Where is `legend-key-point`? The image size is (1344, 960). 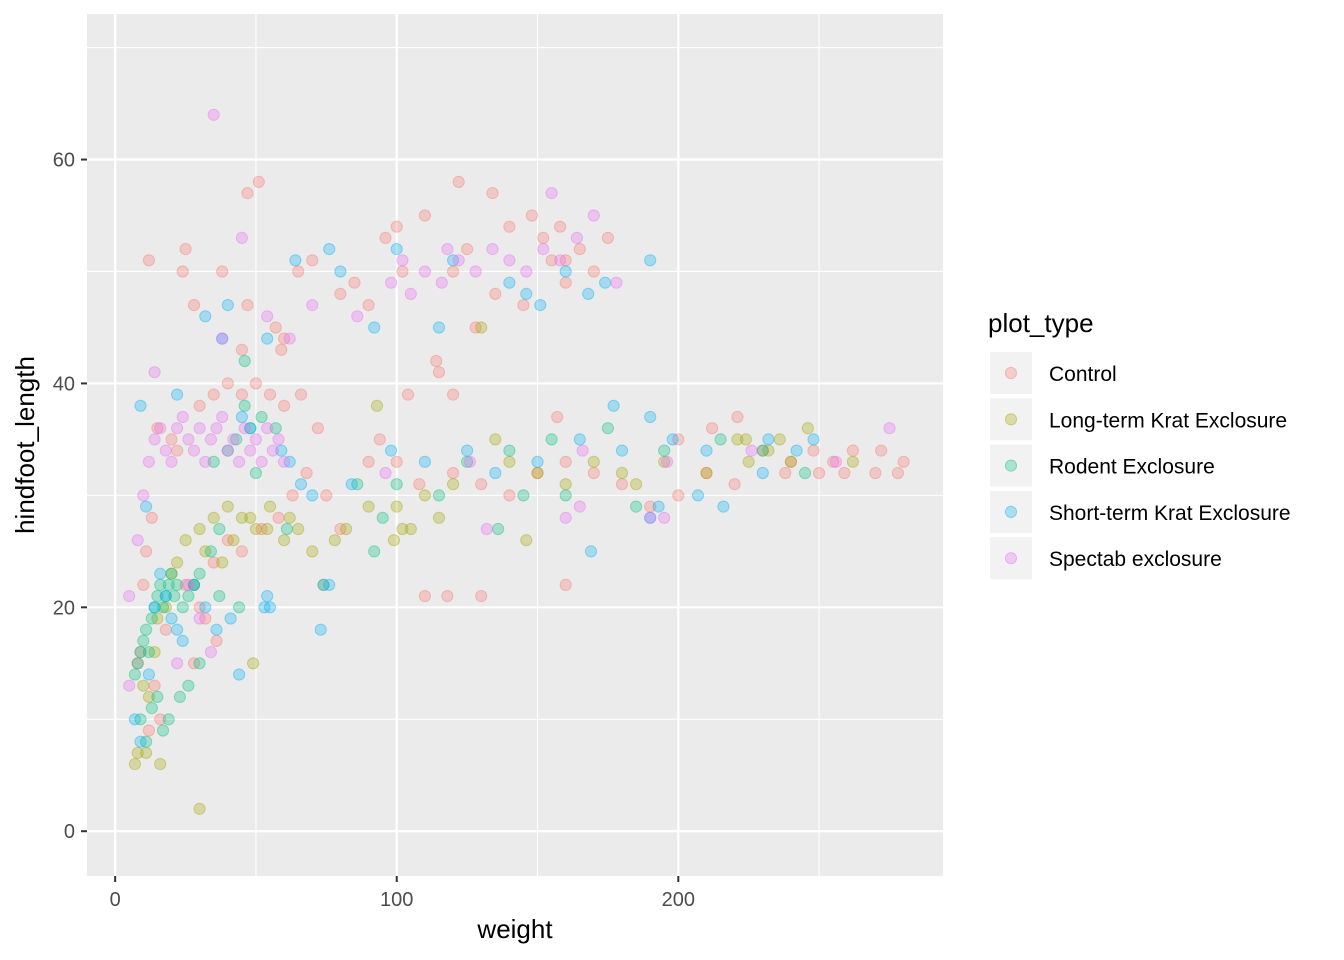 legend-key-point is located at coordinates (1011, 558).